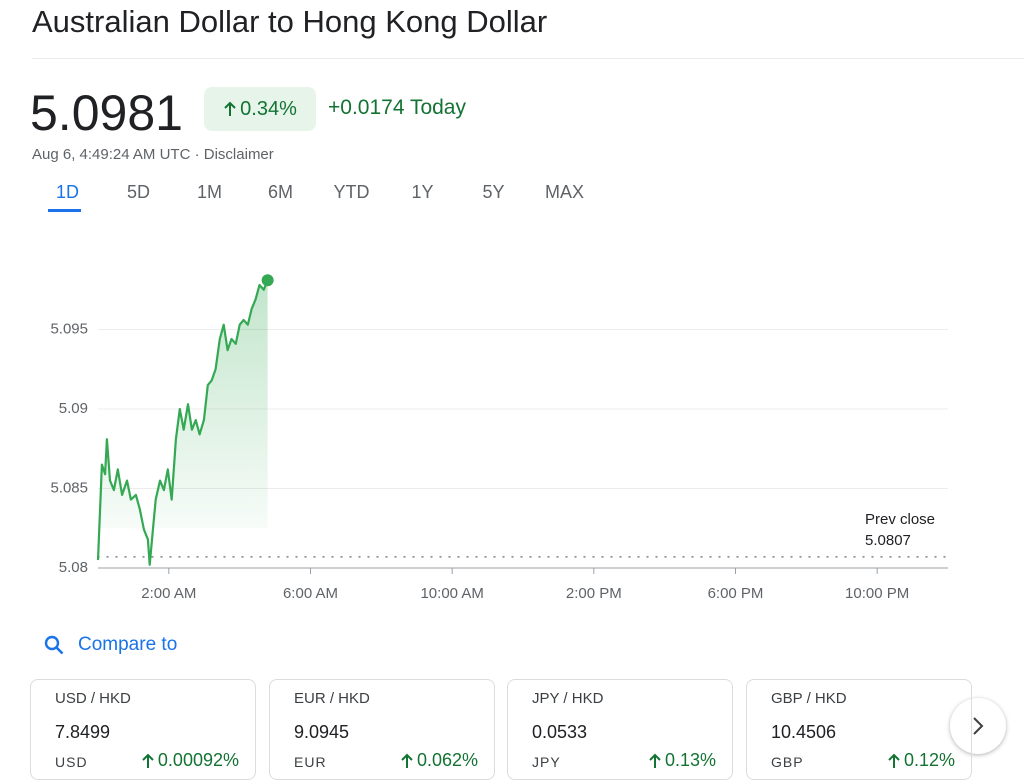  I want to click on next-button, so click(978, 726).